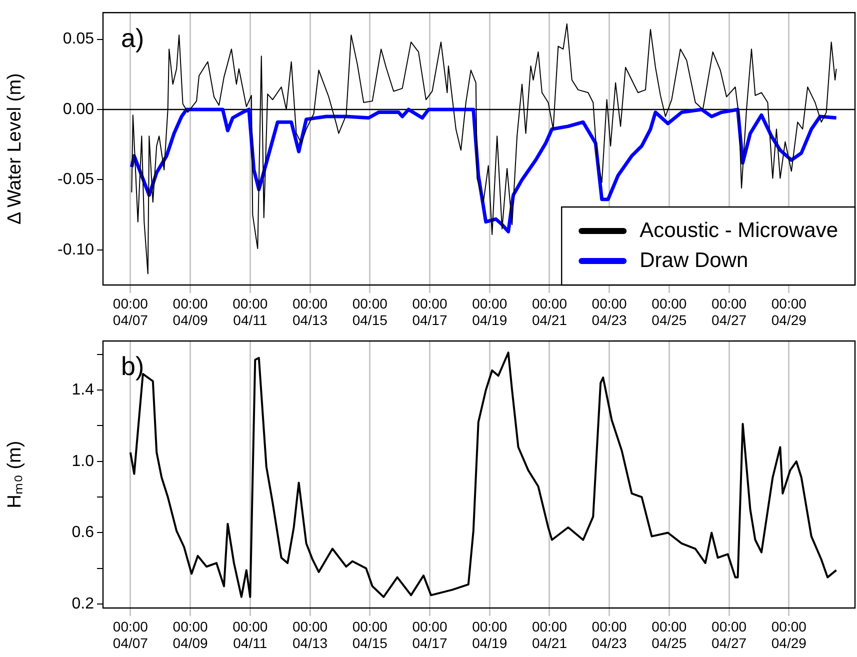  What do you see at coordinates (78, 39) in the screenshot?
I see `y-tick-label: 0.05` at bounding box center [78, 39].